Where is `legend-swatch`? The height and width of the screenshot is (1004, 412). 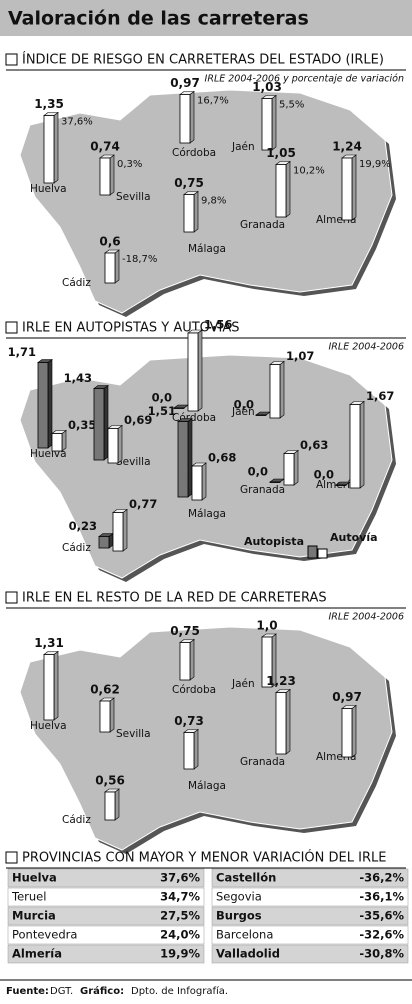 legend-swatch is located at coordinates (312, 552).